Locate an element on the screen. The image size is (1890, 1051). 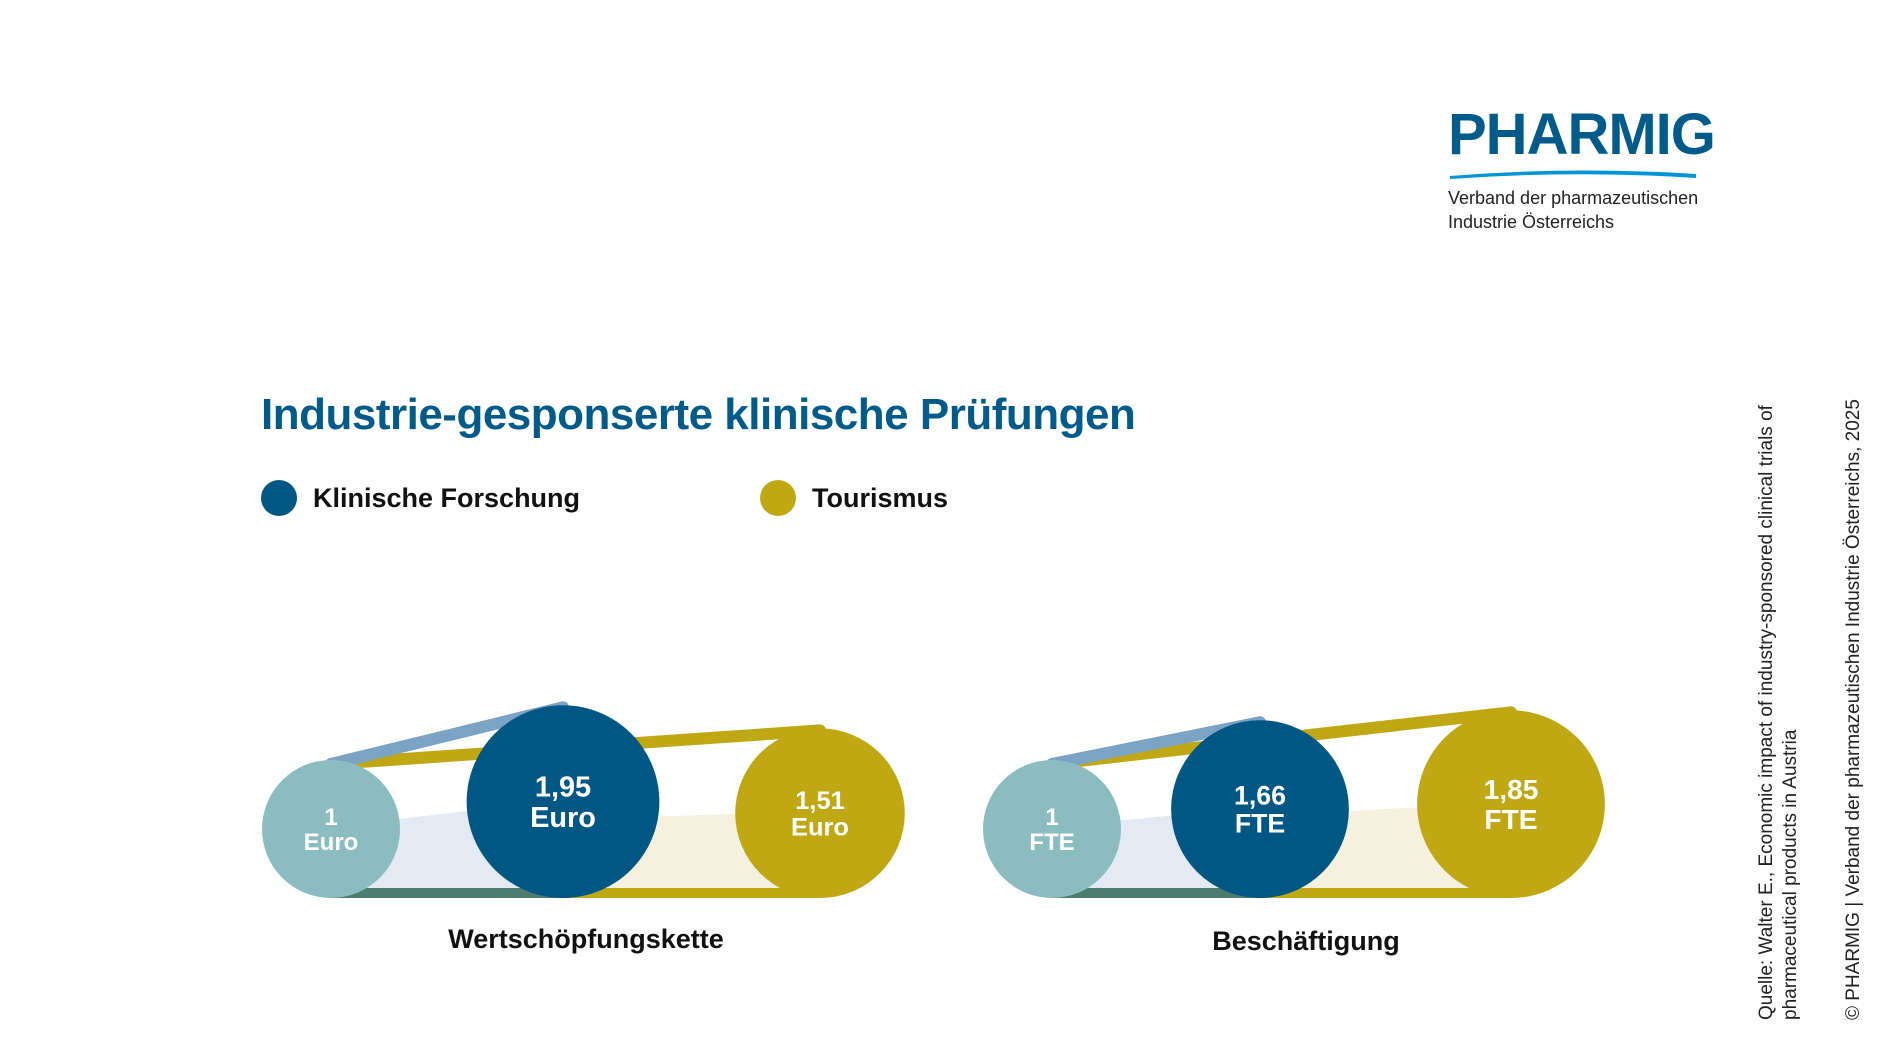
group-2-base-bubble-unit-label: FTE is located at coordinates (1051, 842).